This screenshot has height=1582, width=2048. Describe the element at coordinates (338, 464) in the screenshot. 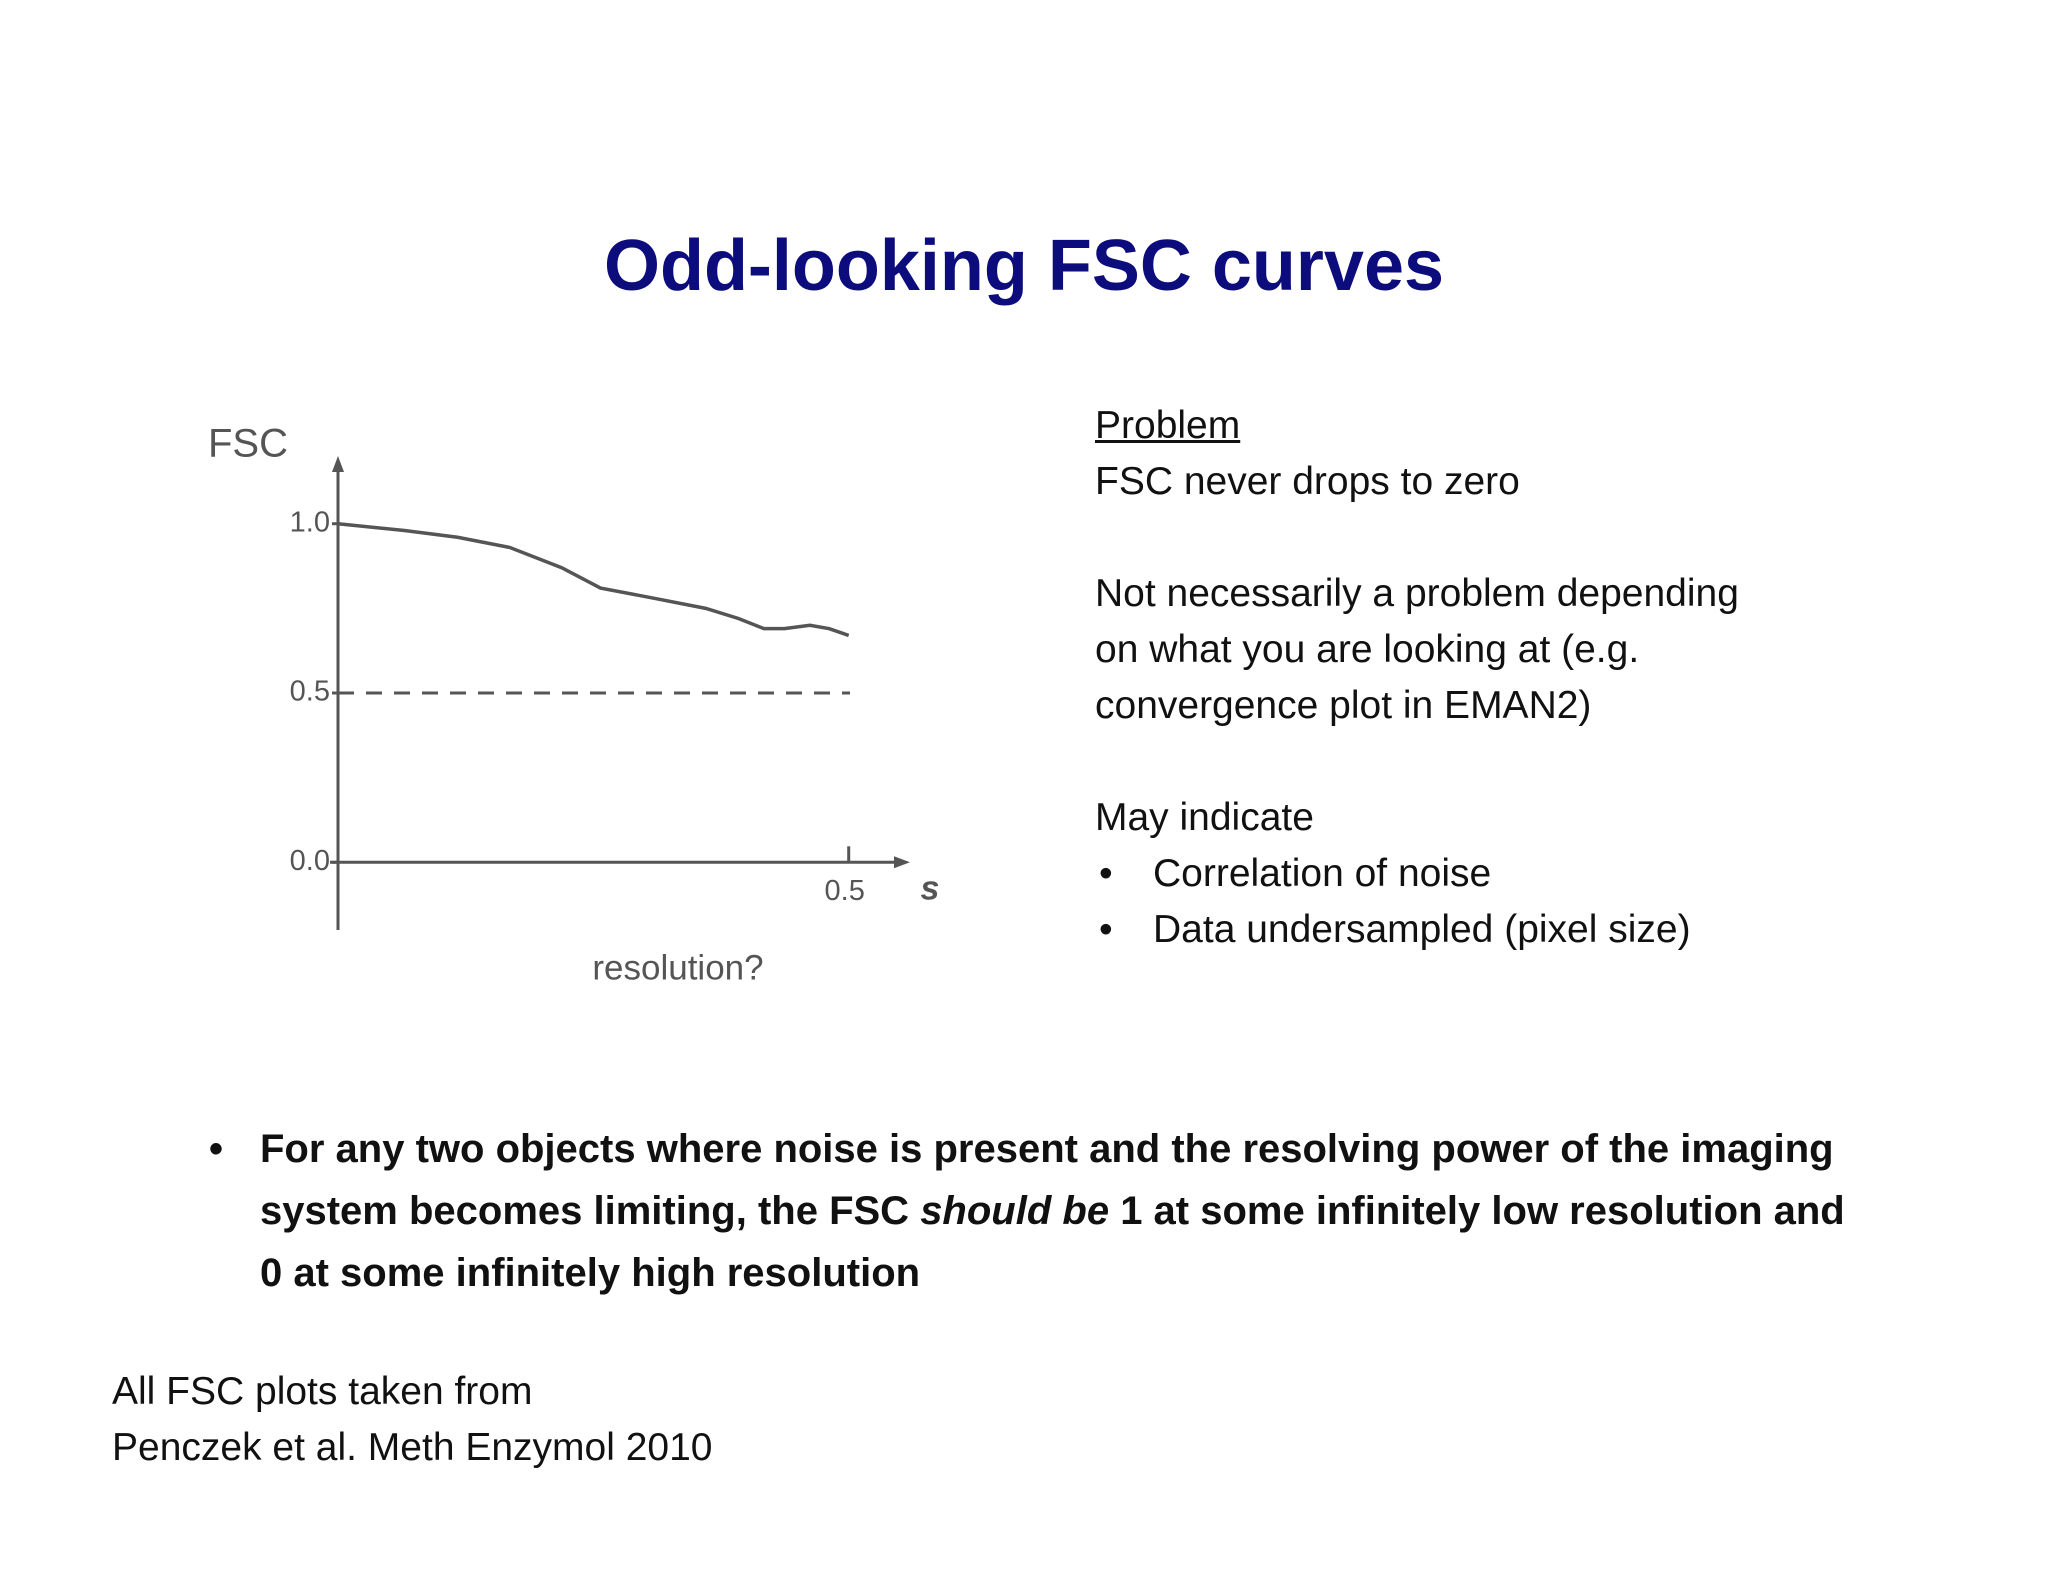

I see `y-axis-arrow` at that location.